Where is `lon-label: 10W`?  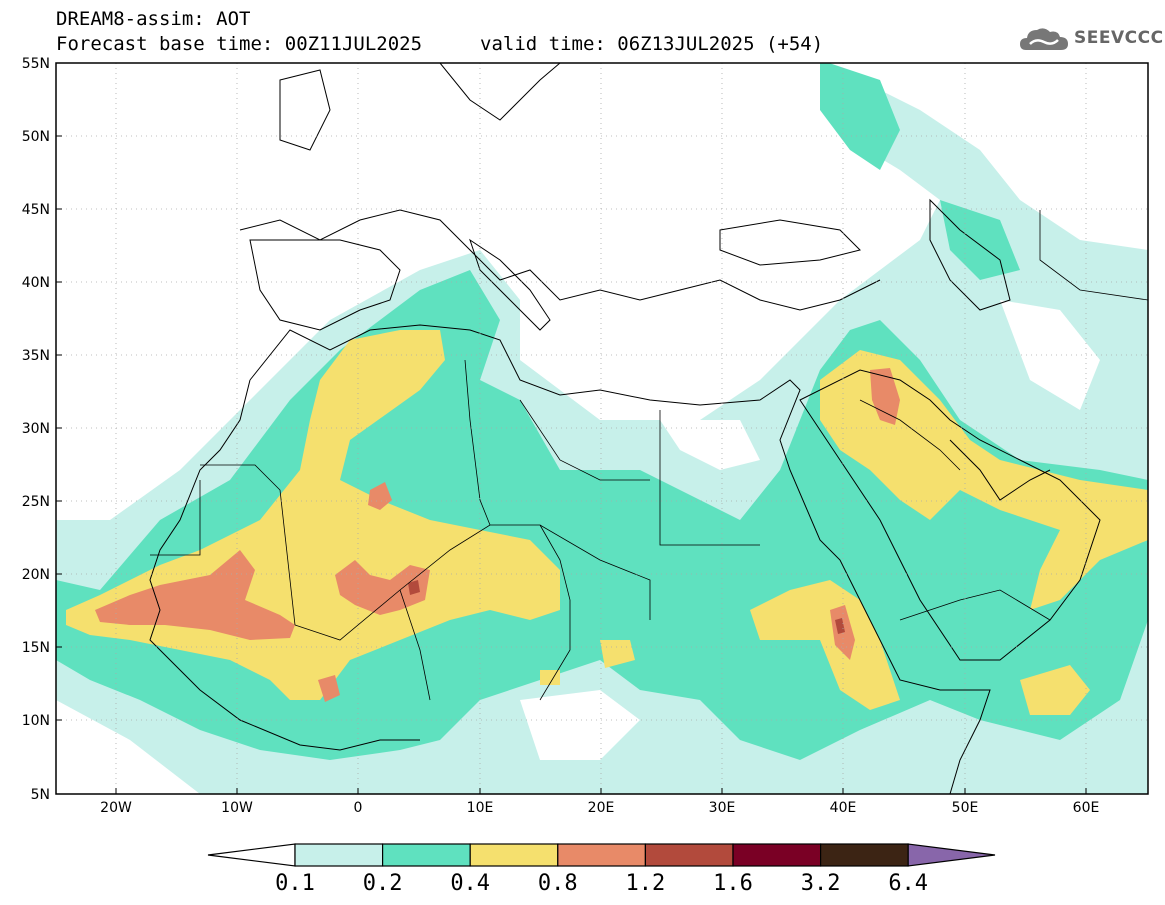 lon-label: 10W is located at coordinates (237, 808).